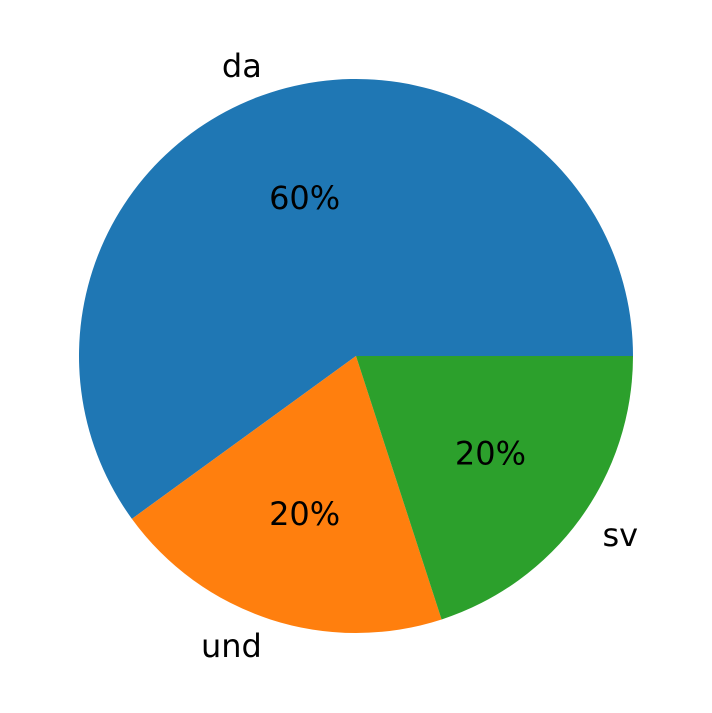 This screenshot has height=713, width=712. Describe the element at coordinates (304, 198) in the screenshot. I see `slice-percent-da: 60%` at that location.